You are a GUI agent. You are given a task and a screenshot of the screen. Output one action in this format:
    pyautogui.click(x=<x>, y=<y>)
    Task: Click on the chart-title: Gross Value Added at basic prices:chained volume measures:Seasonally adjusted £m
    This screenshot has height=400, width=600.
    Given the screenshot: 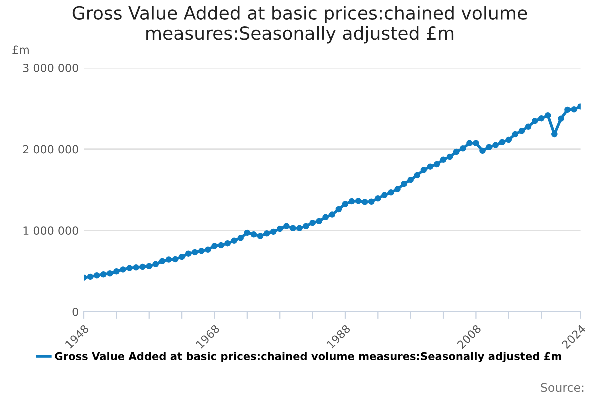 What is the action you would take?
    pyautogui.click(x=300, y=25)
    